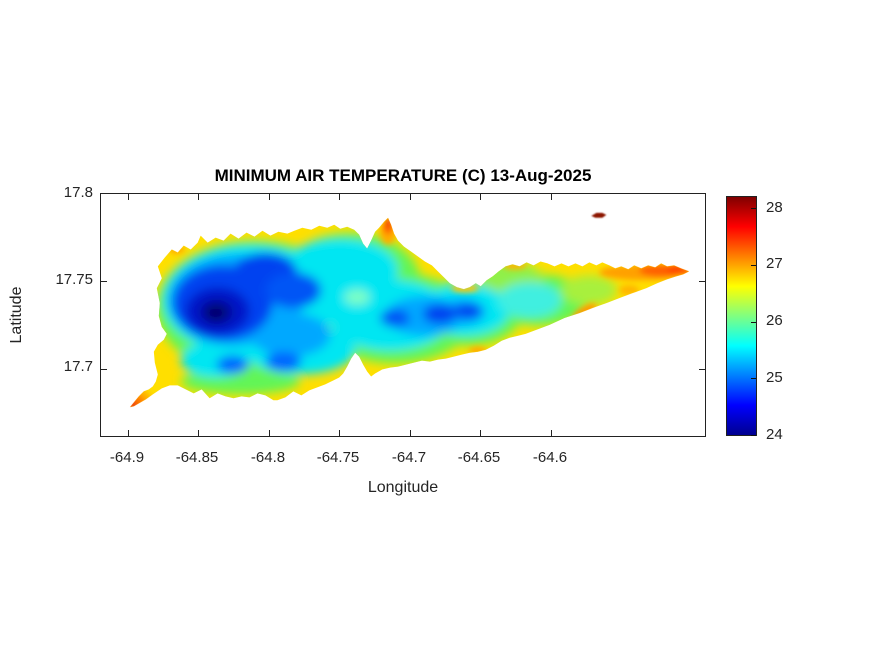 This screenshot has width=875, height=656. I want to click on colorbar-tick-label: 26, so click(774, 320).